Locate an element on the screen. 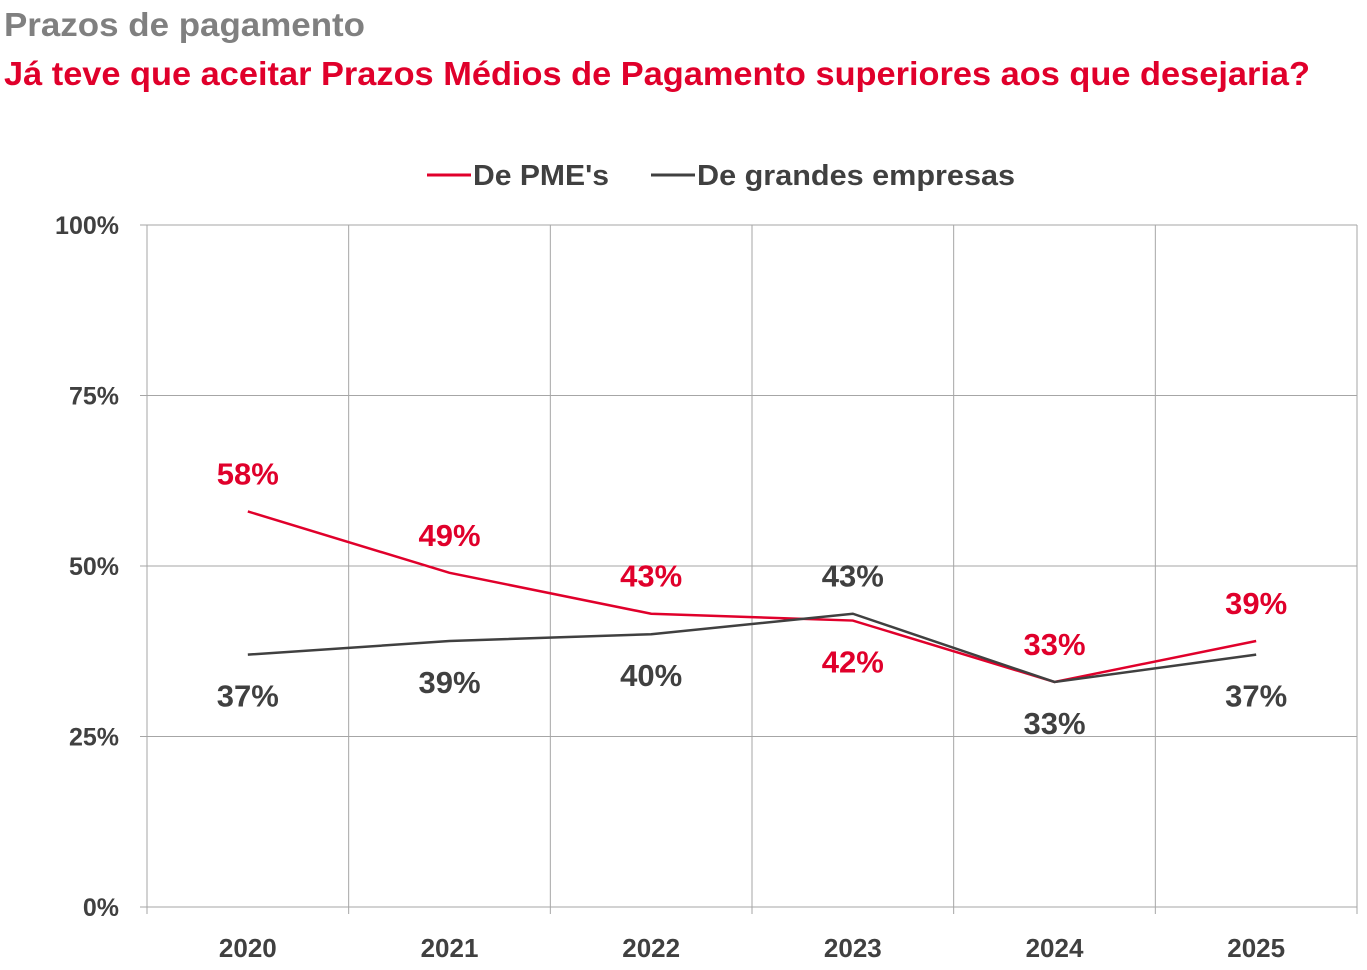 Image resolution: width=1367 pixels, height=970 pixels. data-label: 58% is located at coordinates (248, 473).